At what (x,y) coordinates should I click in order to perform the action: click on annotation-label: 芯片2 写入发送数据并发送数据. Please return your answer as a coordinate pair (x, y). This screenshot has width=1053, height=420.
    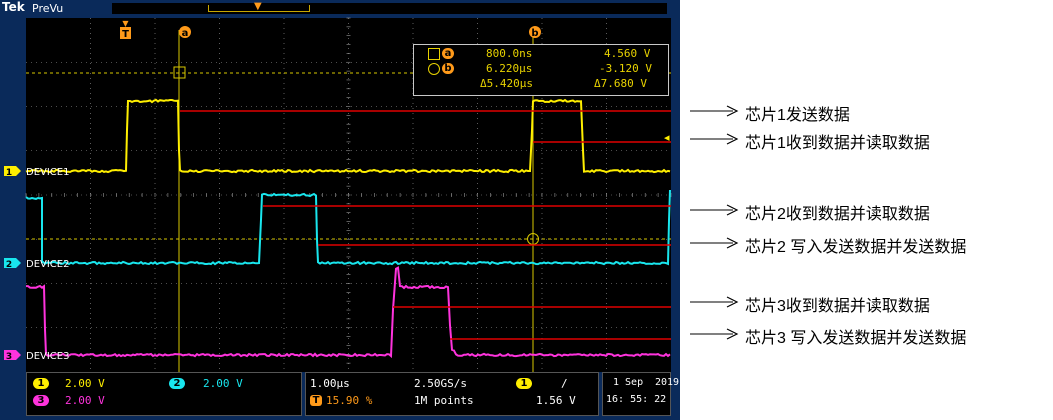
    Looking at the image, I should click on (855, 245).